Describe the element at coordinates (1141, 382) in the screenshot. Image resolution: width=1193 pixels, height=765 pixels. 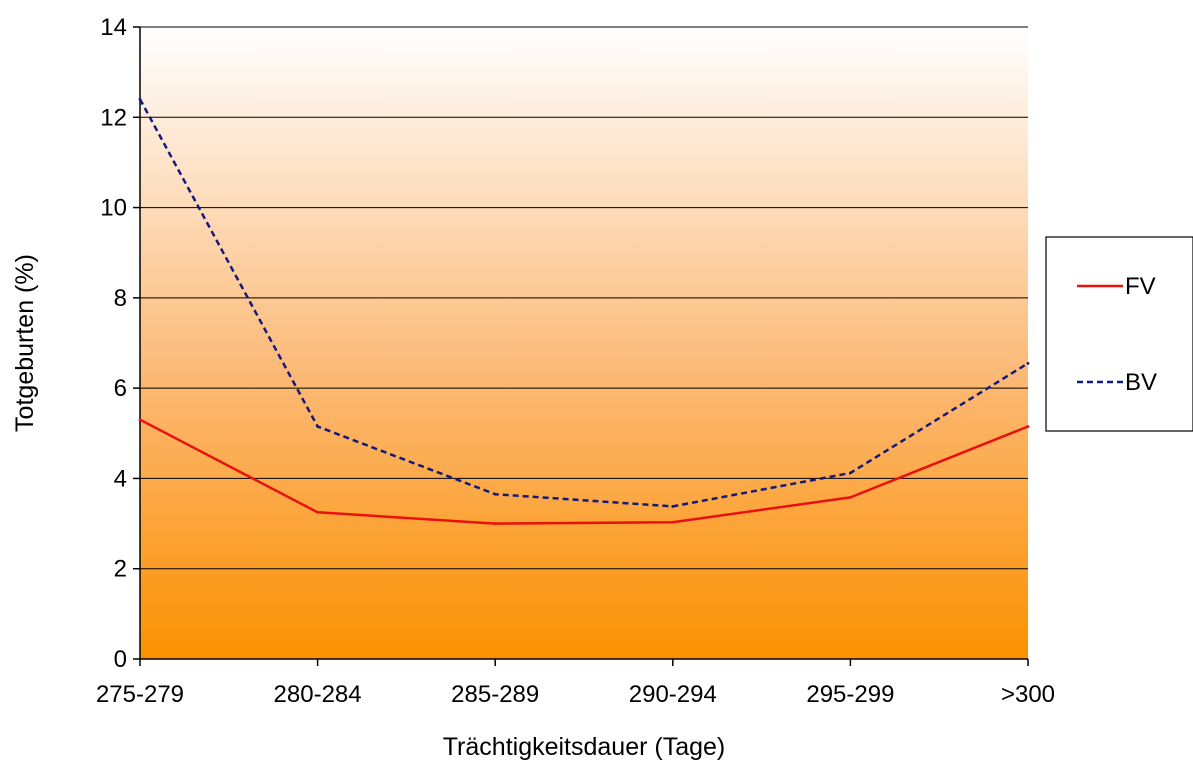
I see `legend-label-bv: BV` at that location.